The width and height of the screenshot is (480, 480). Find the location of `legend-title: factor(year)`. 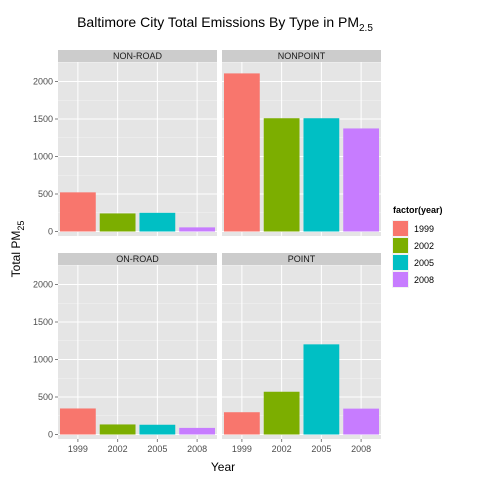

legend-title: factor(year) is located at coordinates (418, 210).